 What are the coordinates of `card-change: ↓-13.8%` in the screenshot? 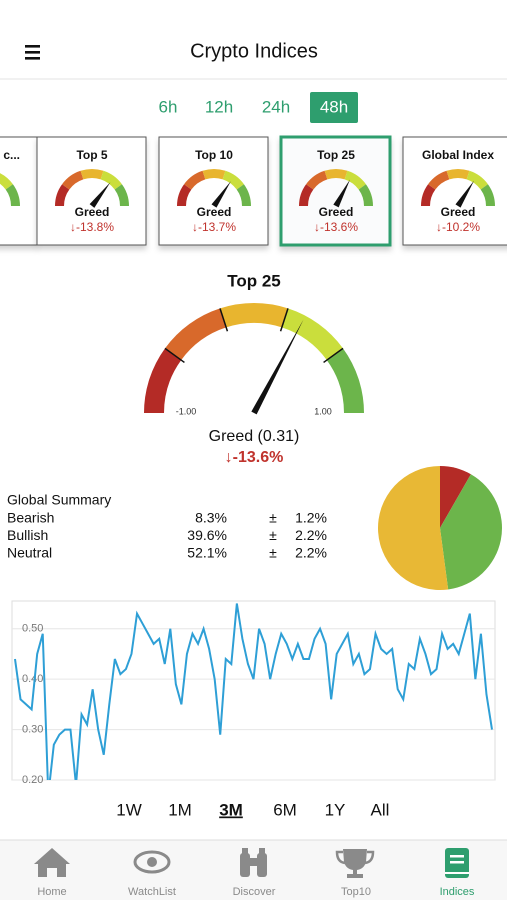 It's located at (92, 227).